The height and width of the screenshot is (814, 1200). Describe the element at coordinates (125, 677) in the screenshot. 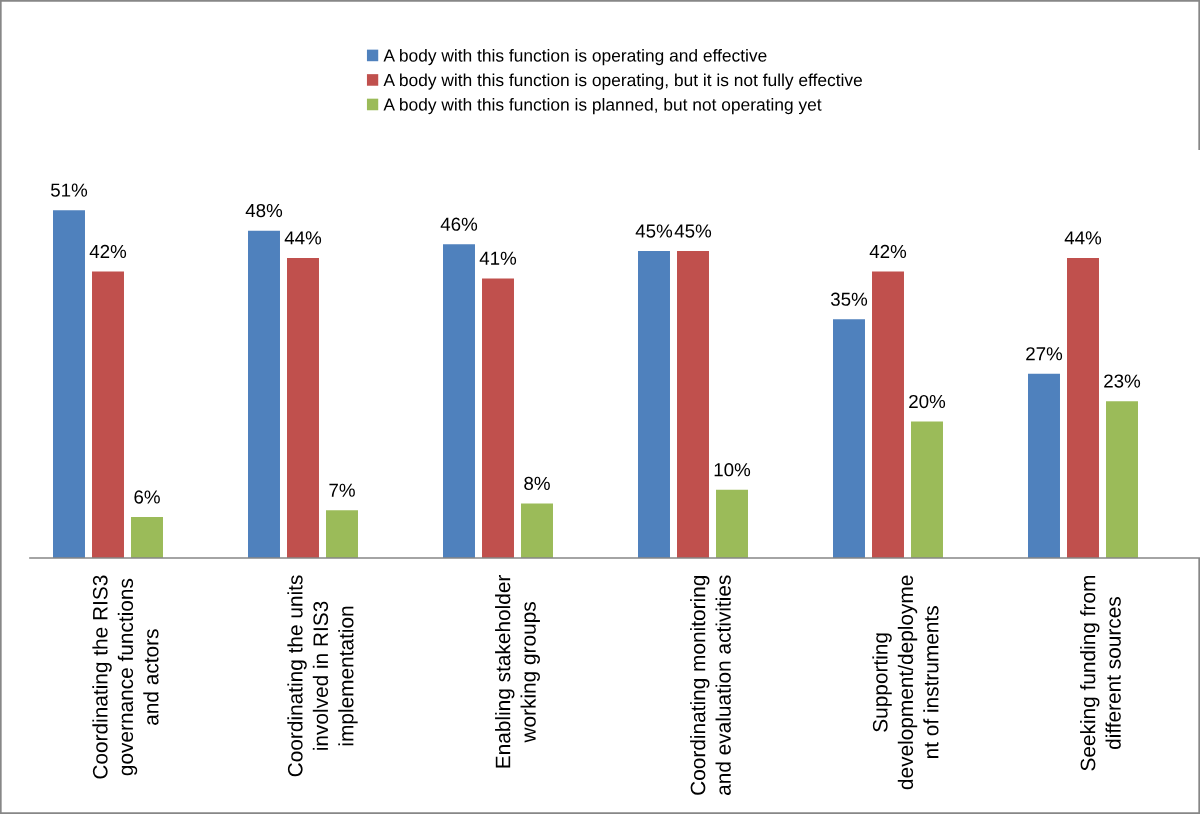

I see `x-tick-label: Coordinating the RIS3 governance functions and actors` at that location.